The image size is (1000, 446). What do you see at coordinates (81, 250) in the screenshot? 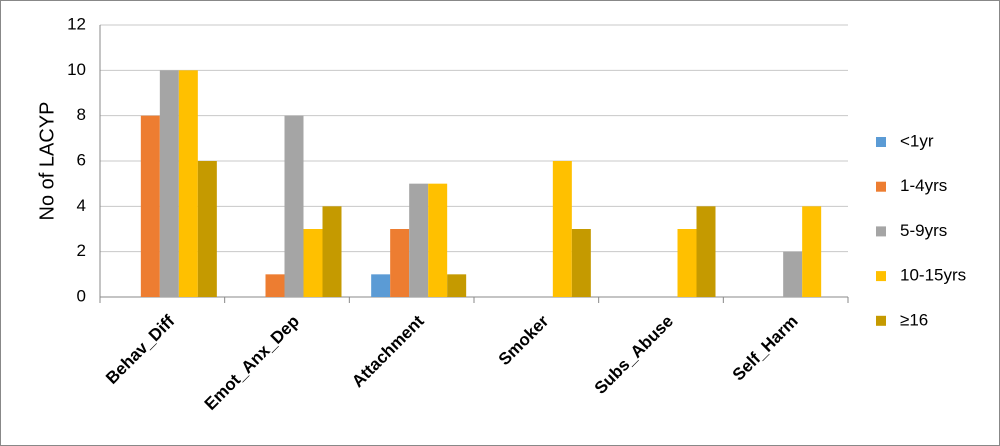
I see `y-tick-label: 2` at bounding box center [81, 250].